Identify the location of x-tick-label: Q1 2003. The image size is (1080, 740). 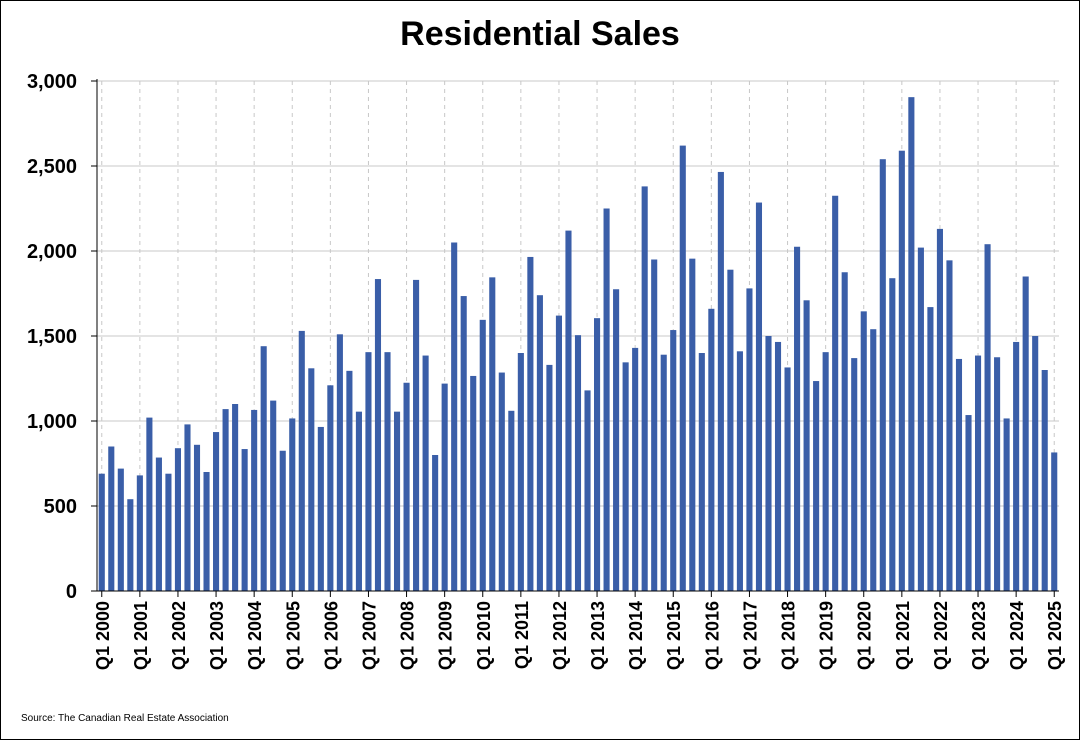
(217, 635).